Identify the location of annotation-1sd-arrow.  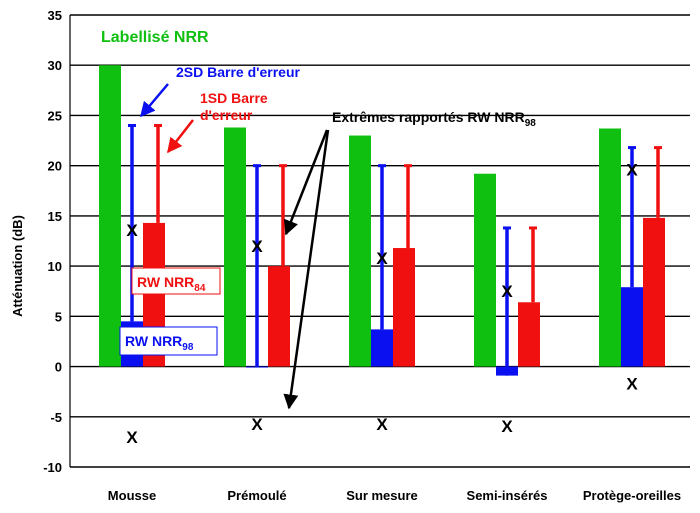
(180, 136).